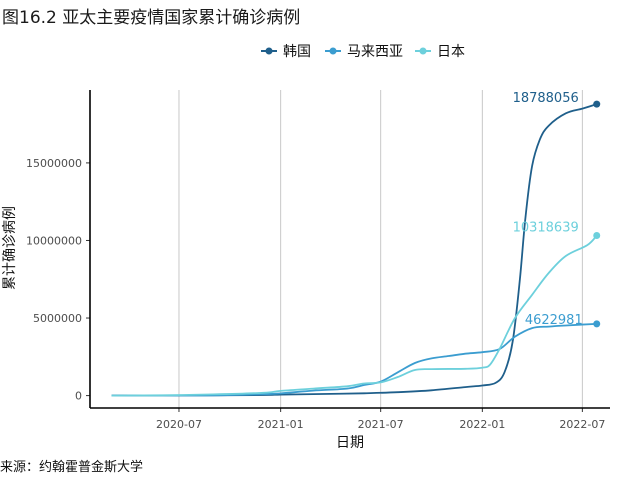 The image size is (640, 480). What do you see at coordinates (482, 424) in the screenshot?
I see `x-tick-label: 2022-01` at bounding box center [482, 424].